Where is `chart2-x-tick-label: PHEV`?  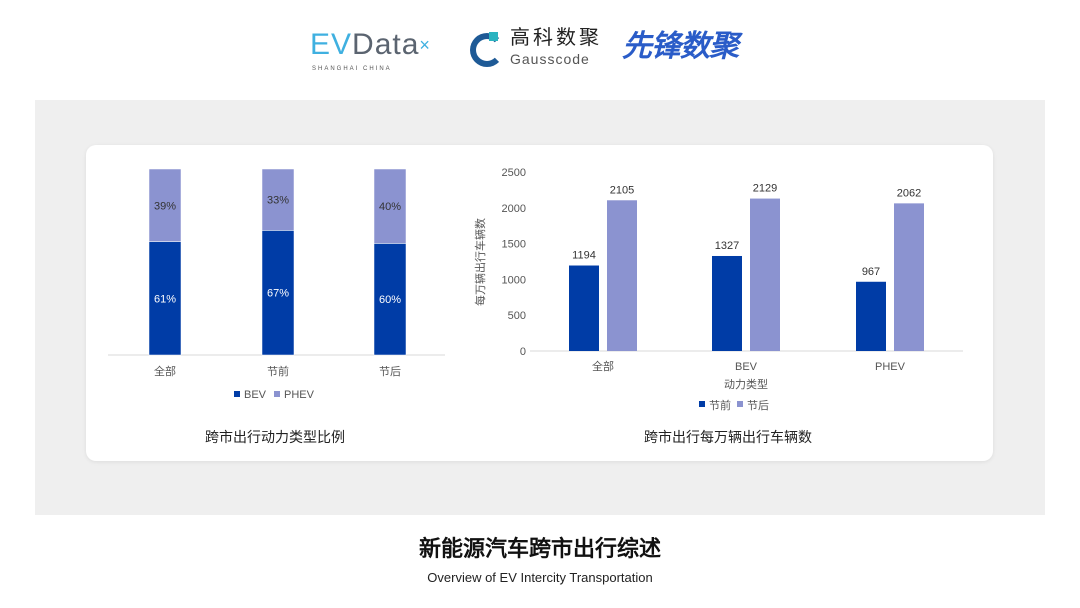 chart2-x-tick-label: PHEV is located at coordinates (890, 367).